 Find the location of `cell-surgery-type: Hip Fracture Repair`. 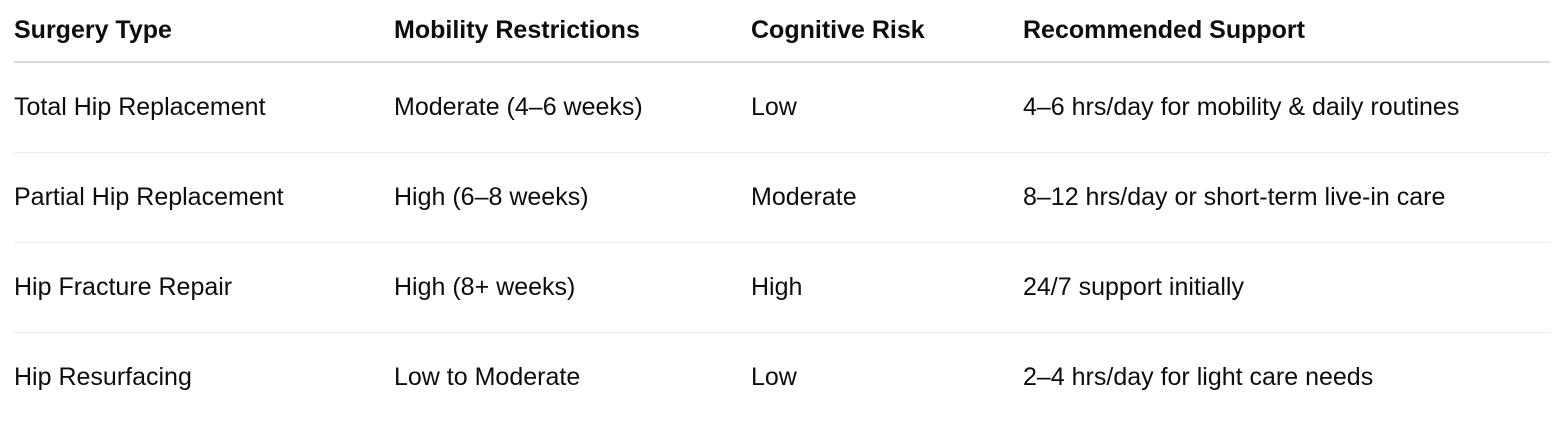

cell-surgery-type: Hip Fracture Repair is located at coordinates (204, 287).